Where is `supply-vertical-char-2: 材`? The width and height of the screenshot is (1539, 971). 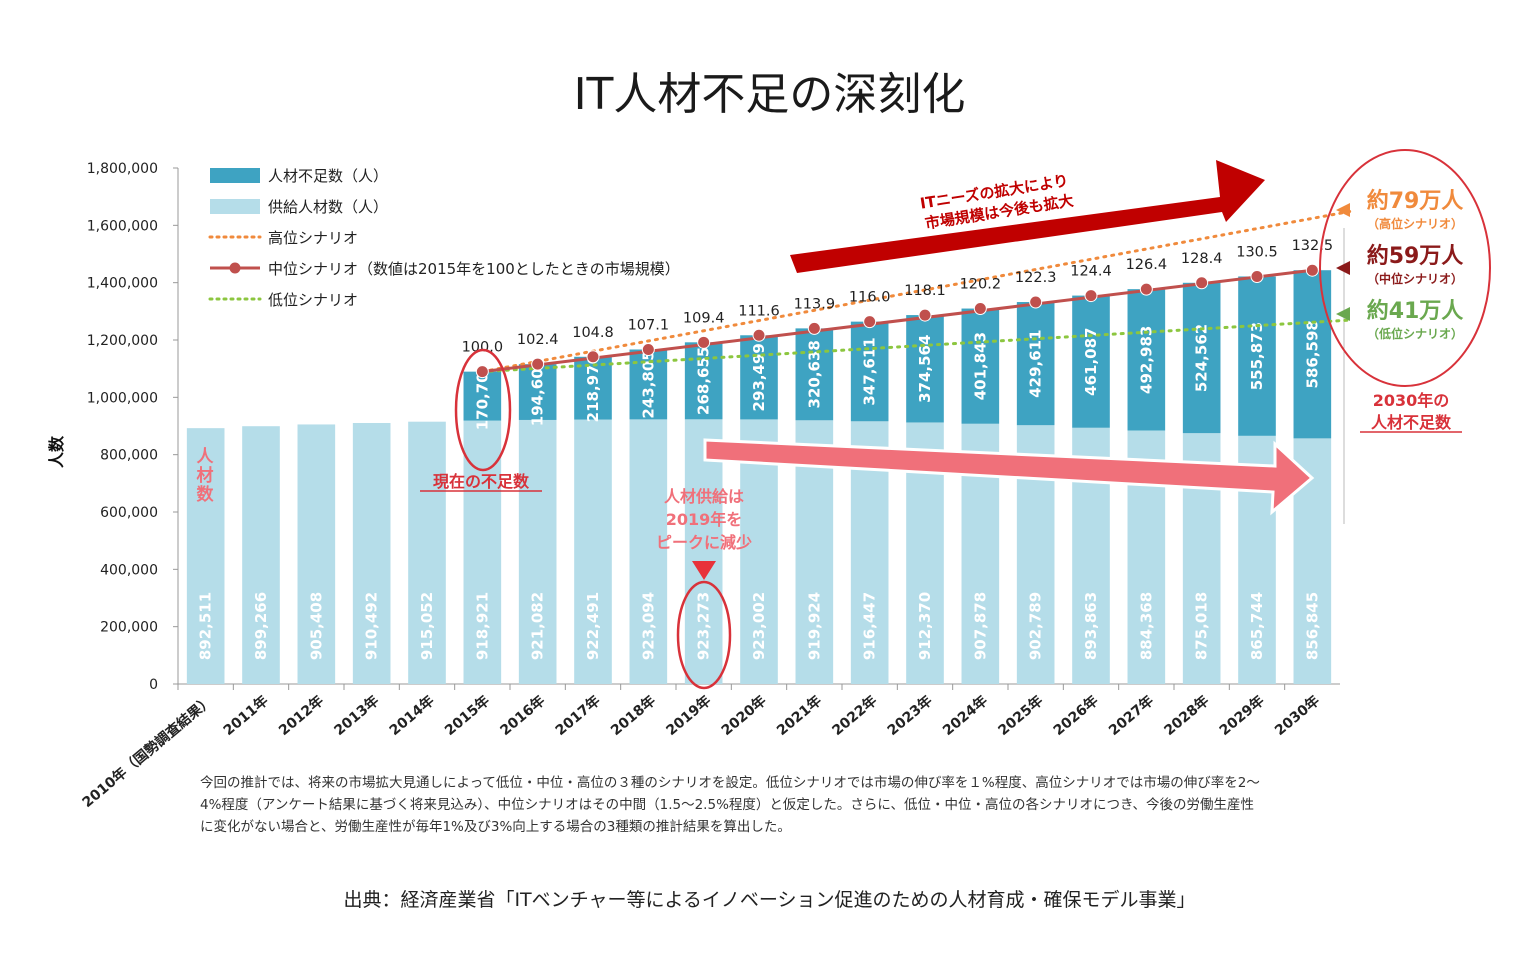
supply-vertical-char-2: 材 is located at coordinates (205, 475).